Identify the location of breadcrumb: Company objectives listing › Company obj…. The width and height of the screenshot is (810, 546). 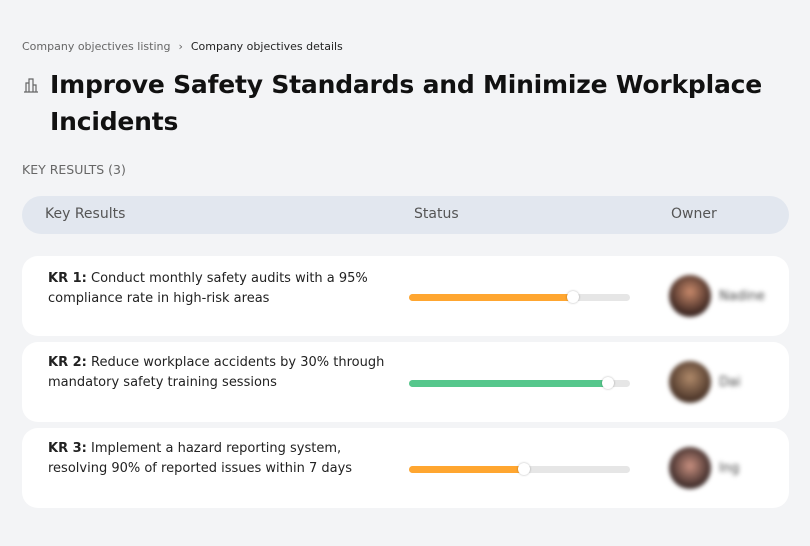
(182, 46).